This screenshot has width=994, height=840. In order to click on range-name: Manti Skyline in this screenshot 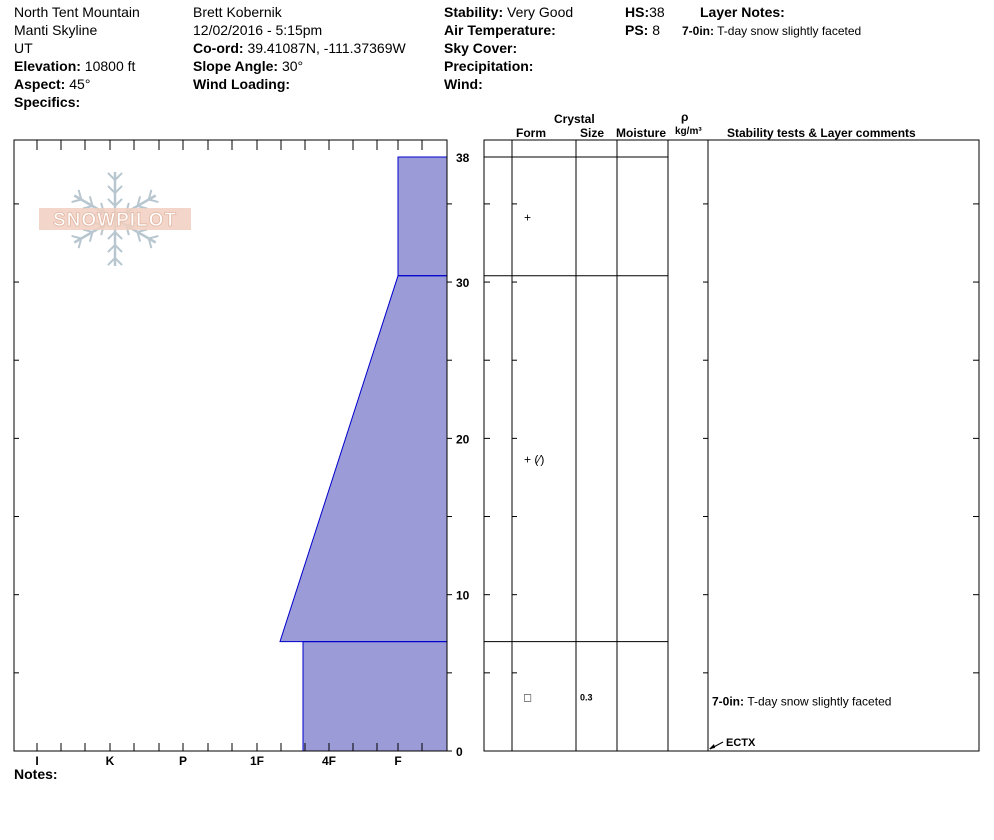, I will do `click(56, 30)`.